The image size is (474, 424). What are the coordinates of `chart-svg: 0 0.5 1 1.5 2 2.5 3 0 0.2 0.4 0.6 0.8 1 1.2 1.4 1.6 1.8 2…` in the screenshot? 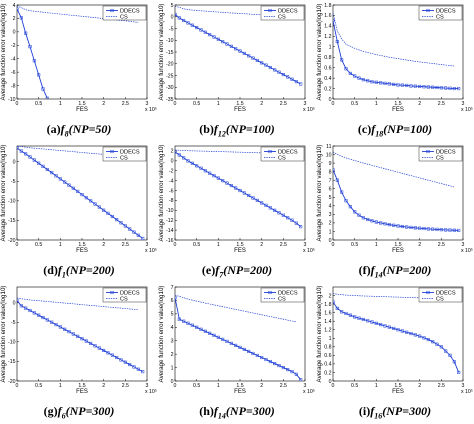 It's located at (394, 340).